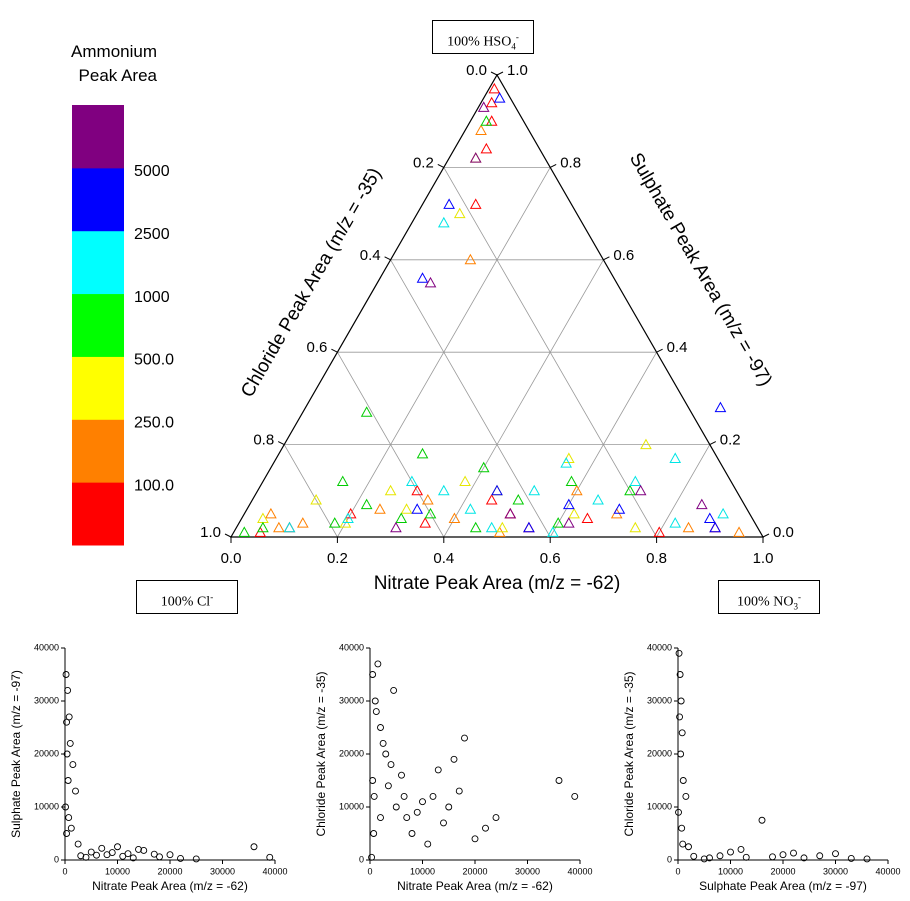 This screenshot has height=901, width=910. Describe the element at coordinates (570, 162) in the screenshot. I see `right-tick-label: 0.8` at that location.